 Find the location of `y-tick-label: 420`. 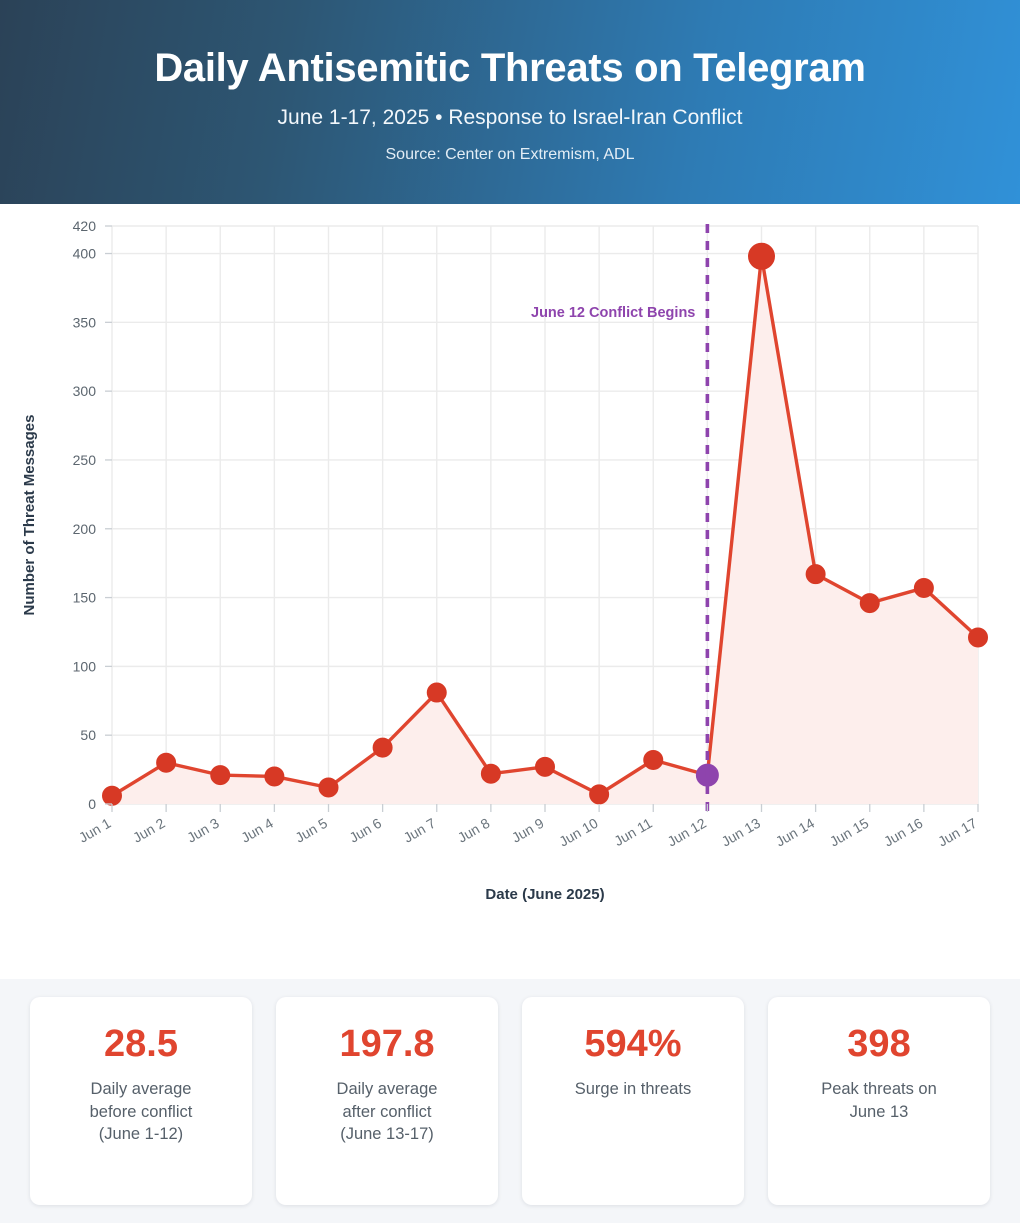

y-tick-label: 420 is located at coordinates (85, 226).